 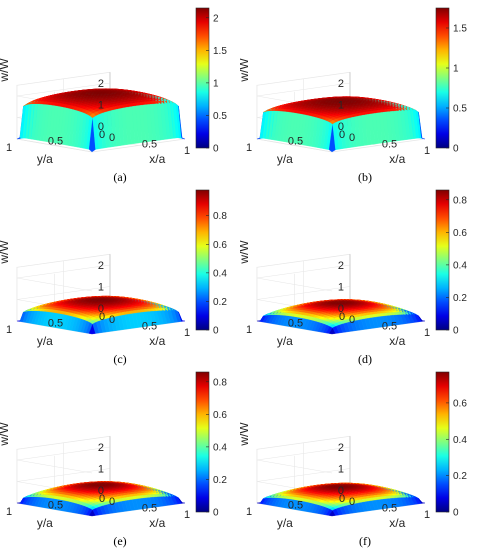 What do you see at coordinates (365, 541) in the screenshot?
I see `caption-f: (f)` at bounding box center [365, 541].